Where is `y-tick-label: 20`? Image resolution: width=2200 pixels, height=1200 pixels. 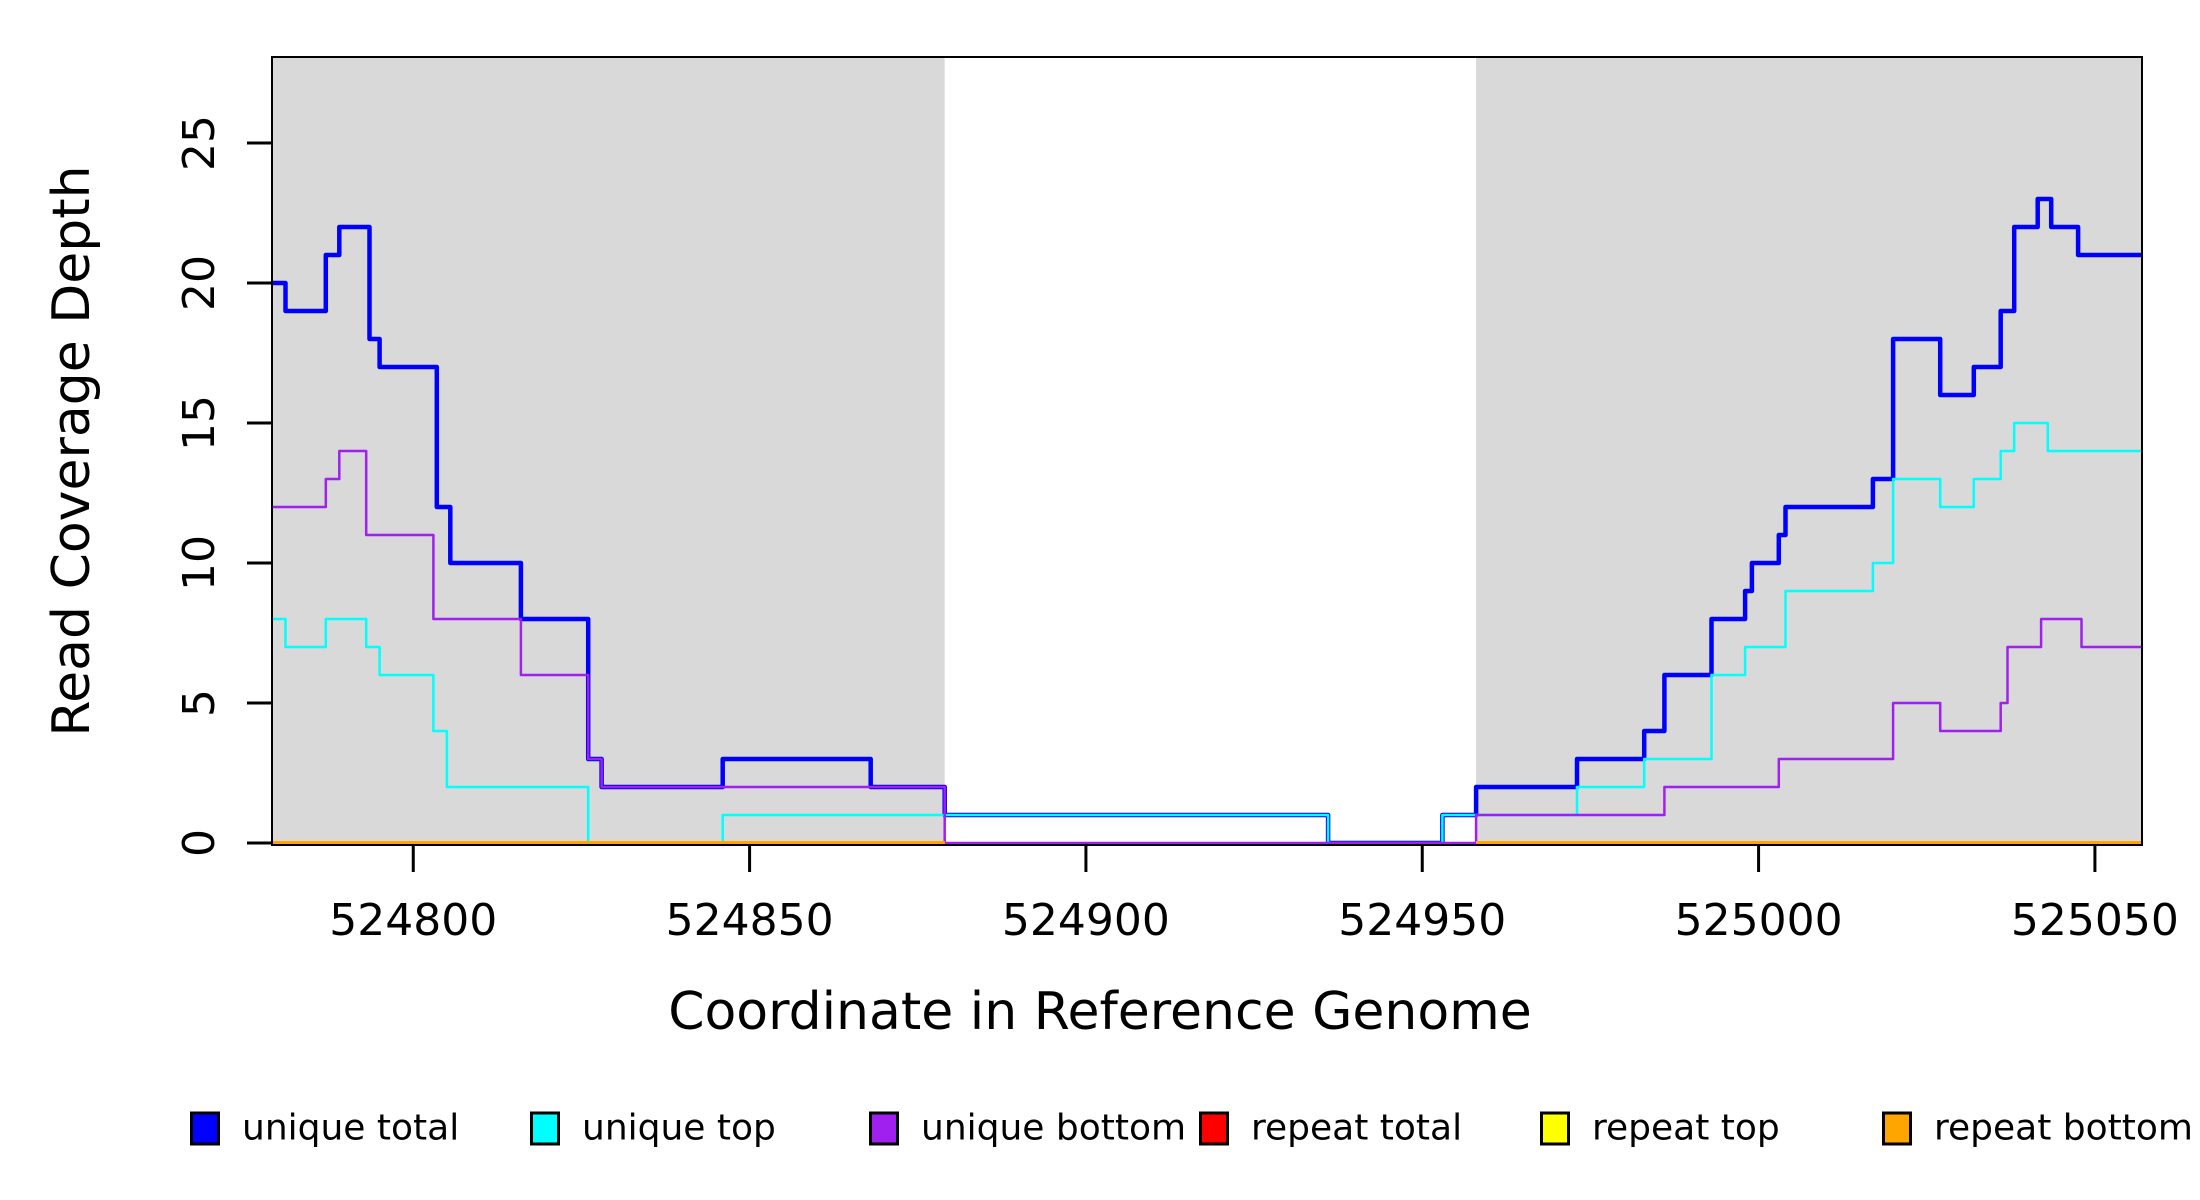
y-tick-label: 20 is located at coordinates (199, 283).